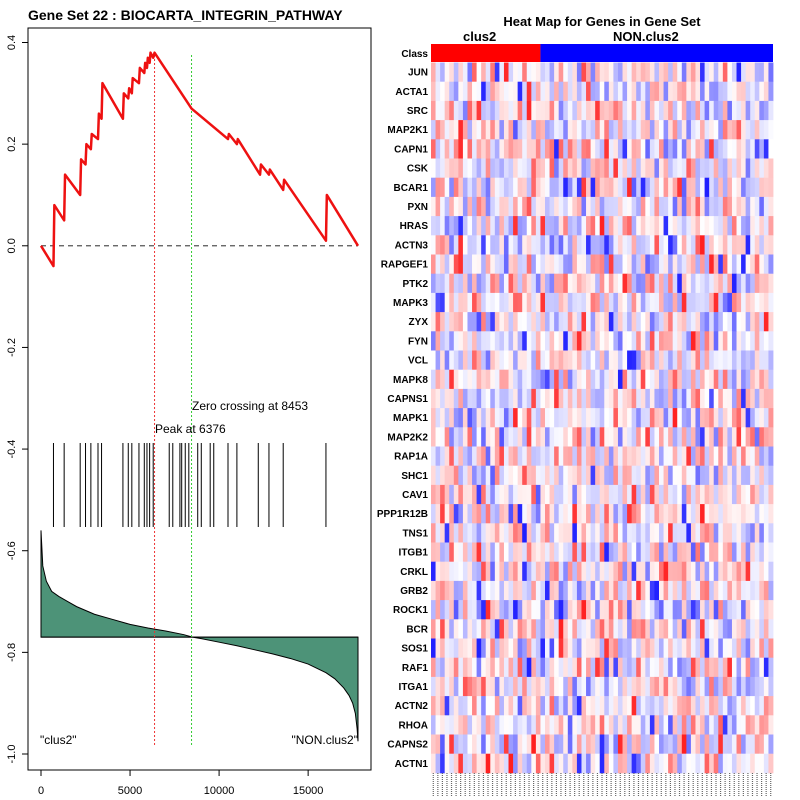 The height and width of the screenshot is (800, 800). Describe the element at coordinates (413, 725) in the screenshot. I see `gene-label: RHOA` at that location.